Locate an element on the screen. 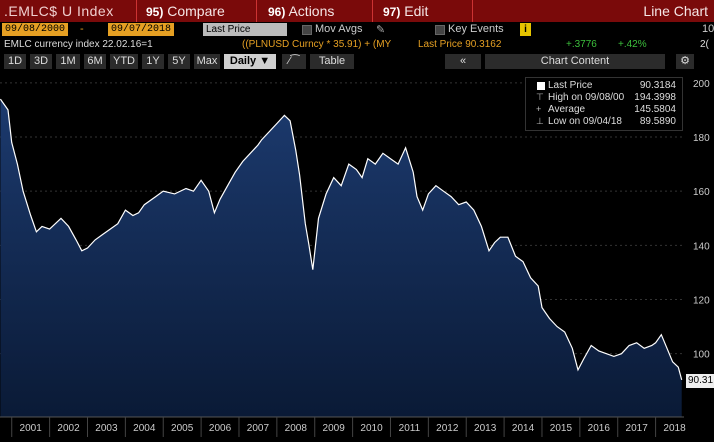 This screenshot has height=442, width=714. mov-avgs-label: Mov Avgs is located at coordinates (339, 29).